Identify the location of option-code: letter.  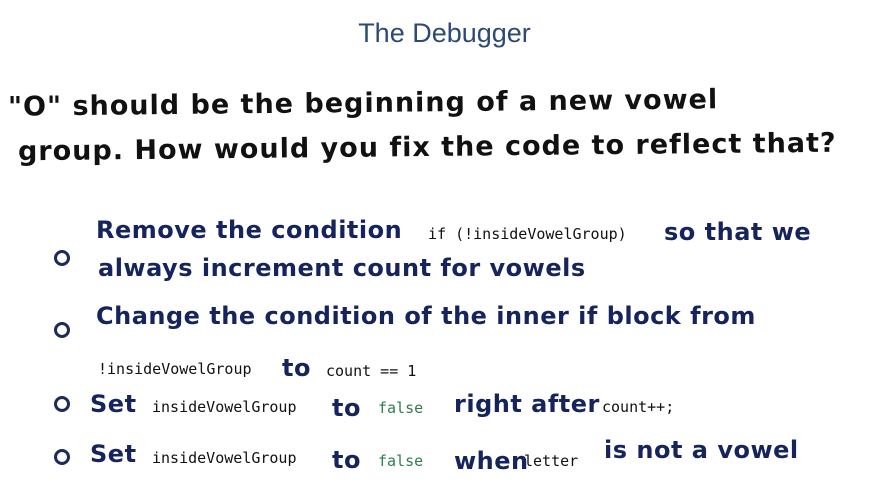
(551, 461).